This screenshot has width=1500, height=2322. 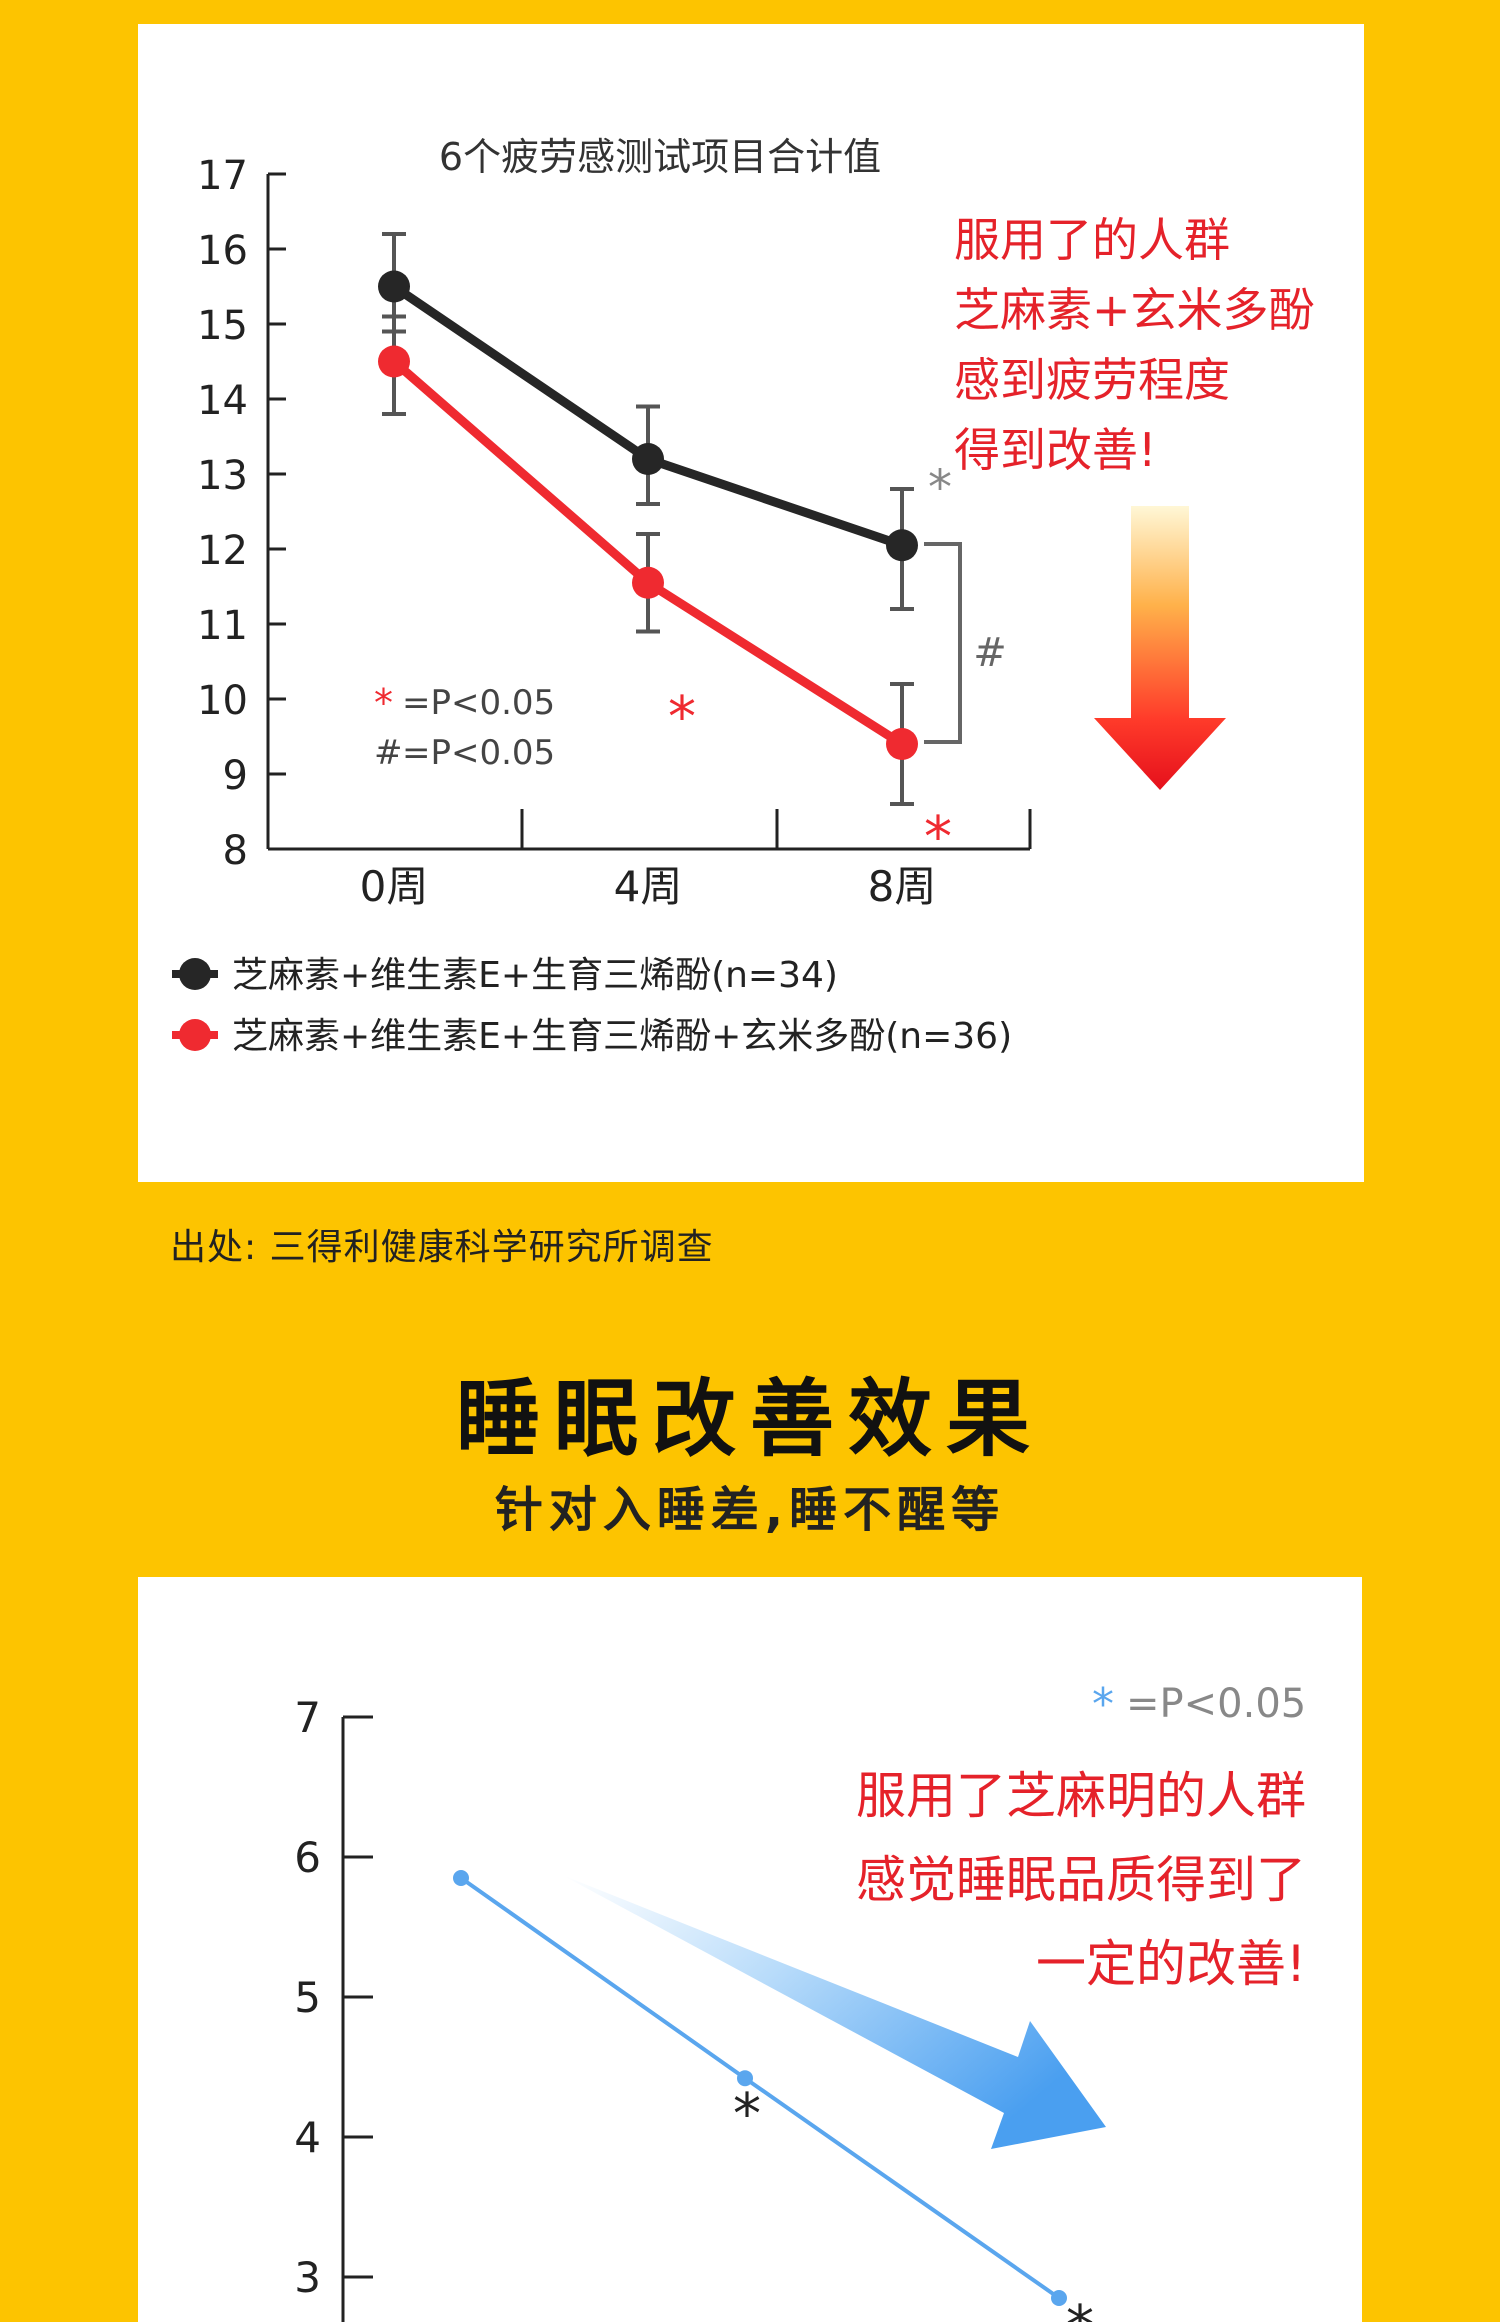 What do you see at coordinates (307, 2277) in the screenshot?
I see `y-tick-label: 3` at bounding box center [307, 2277].